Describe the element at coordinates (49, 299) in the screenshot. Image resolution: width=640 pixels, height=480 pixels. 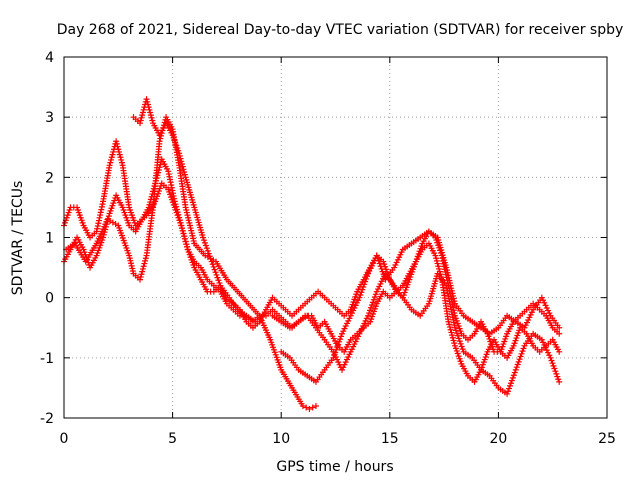
I see `y-tick-label: 0` at that location.